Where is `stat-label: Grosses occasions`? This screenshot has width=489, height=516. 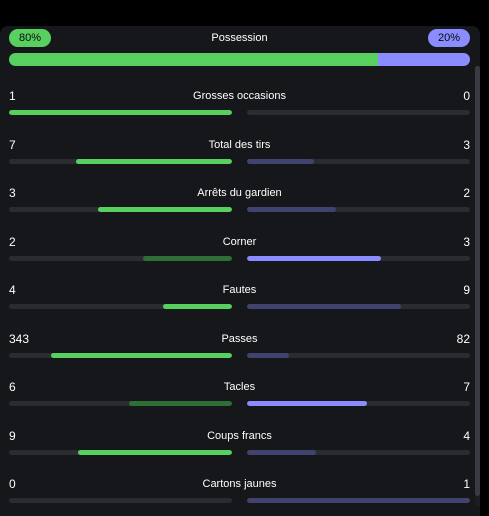 stat-label: Grosses occasions is located at coordinates (239, 96).